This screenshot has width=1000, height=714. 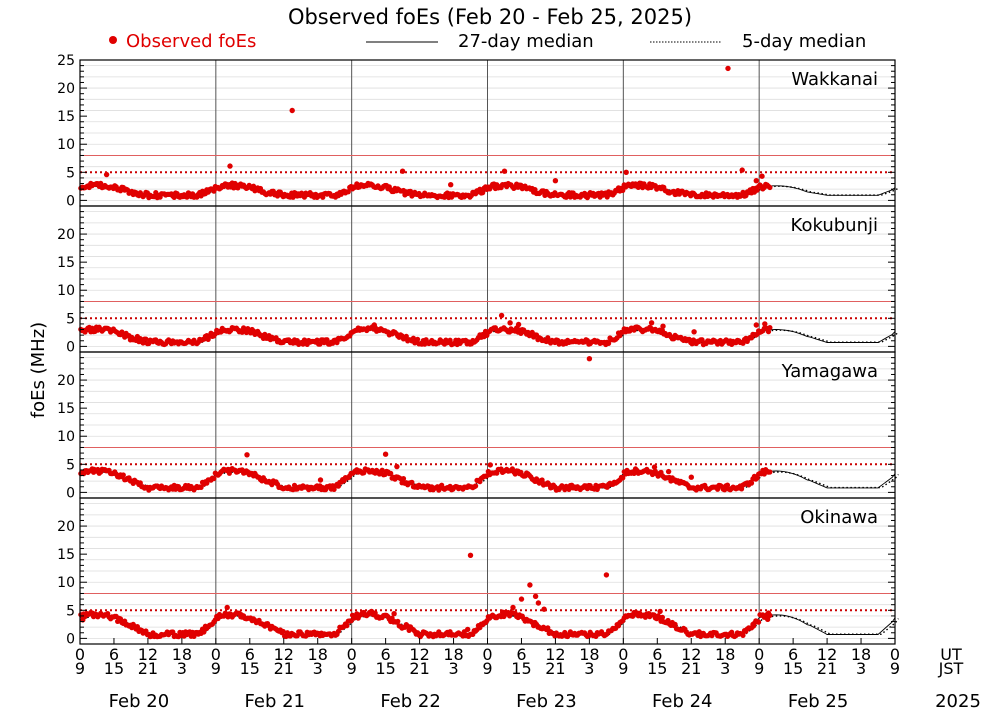 I want to click on station-label: Yamagawa, so click(x=829, y=371).